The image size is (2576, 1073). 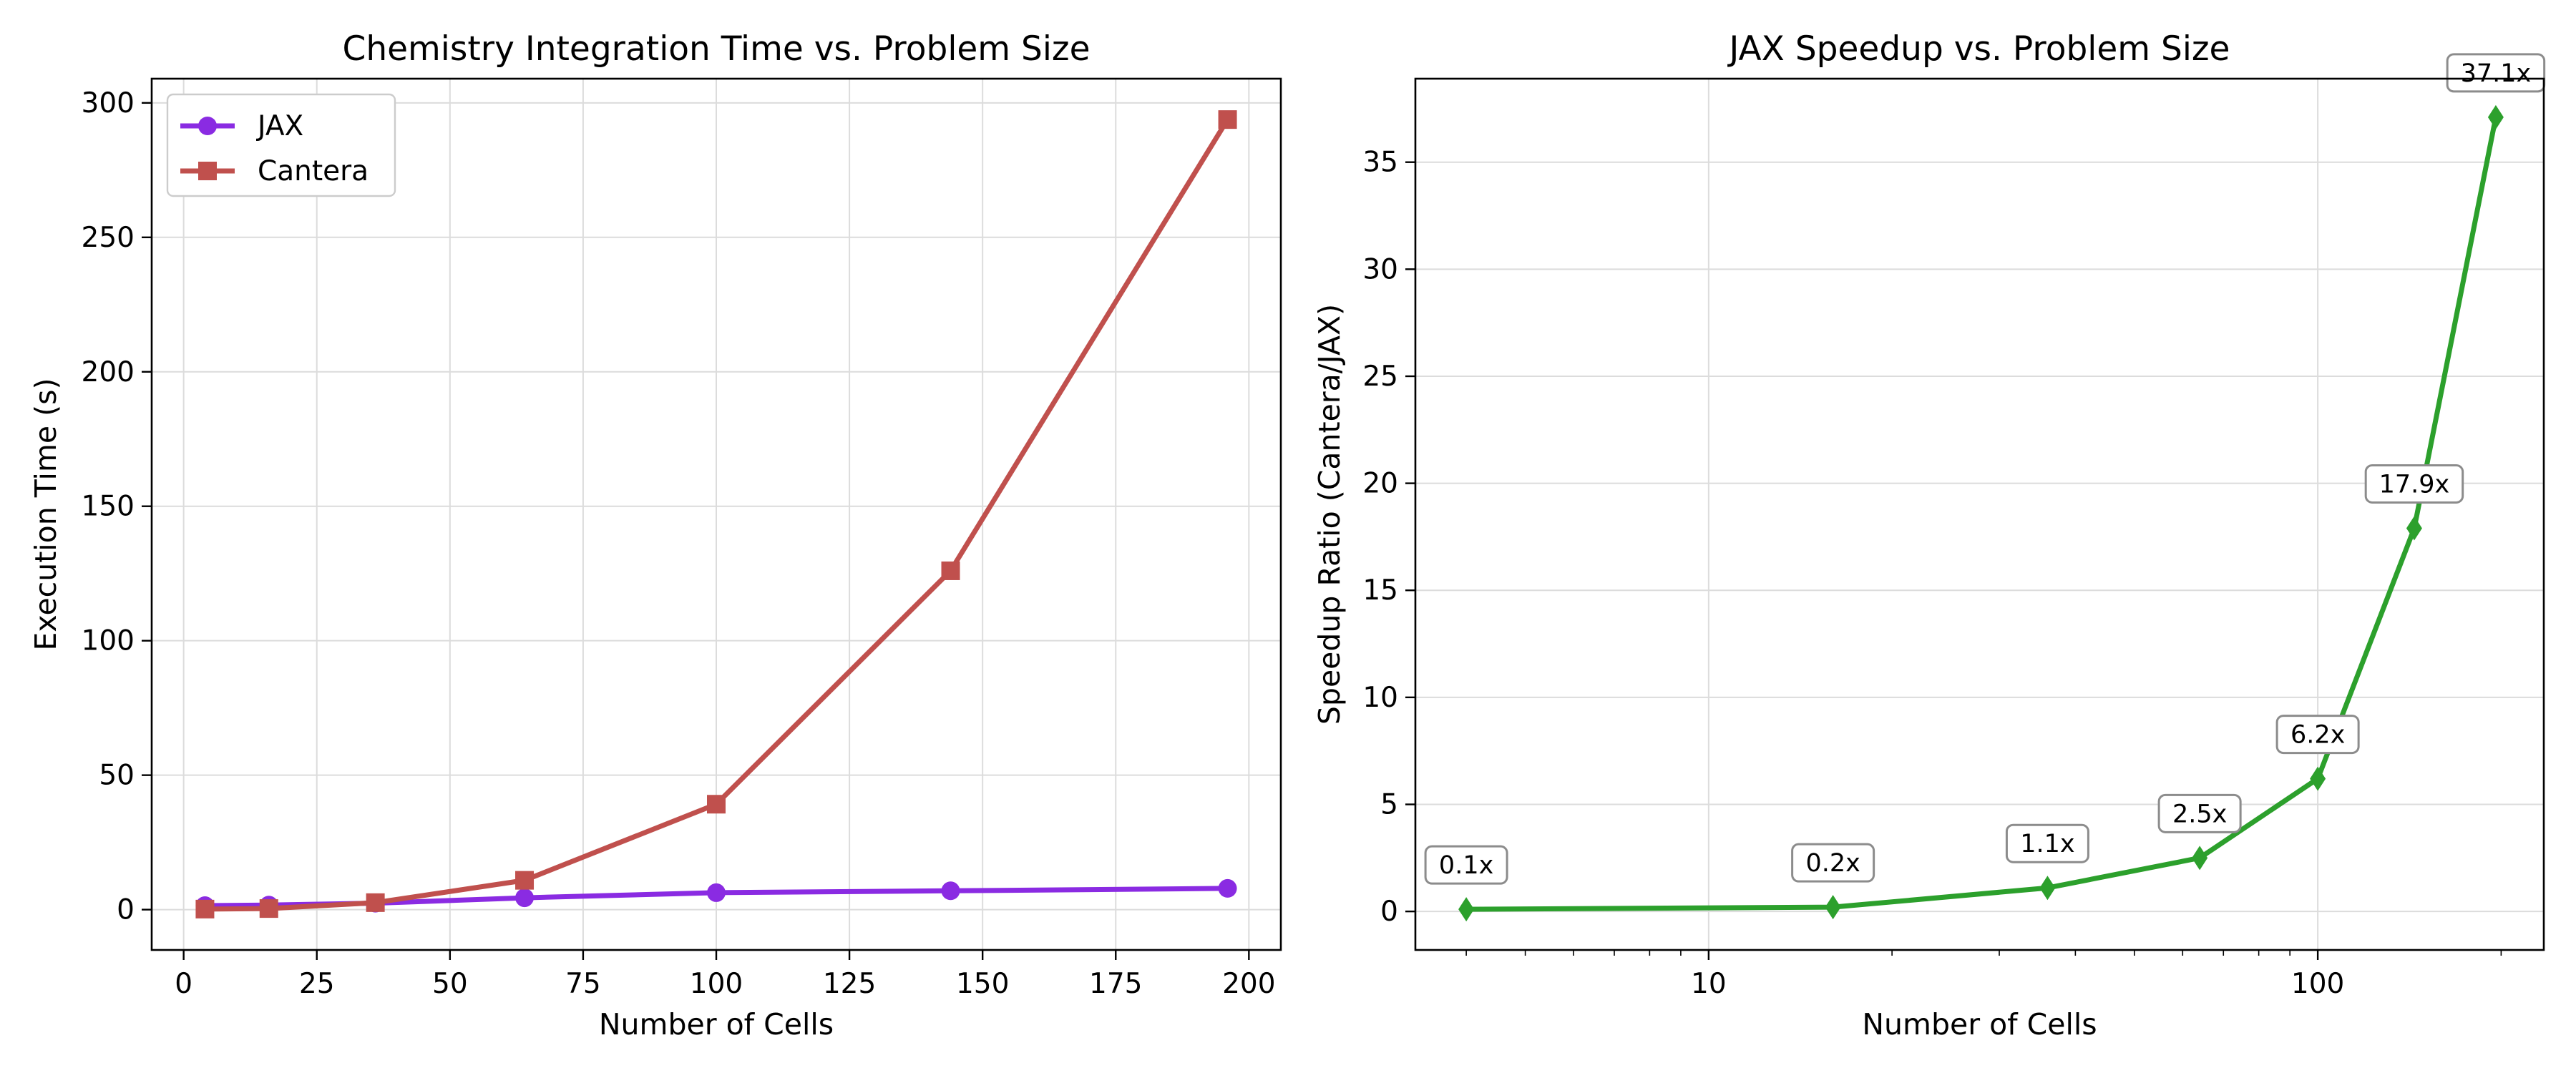 I want to click on data-label-text: 17.9x, so click(x=2414, y=484).